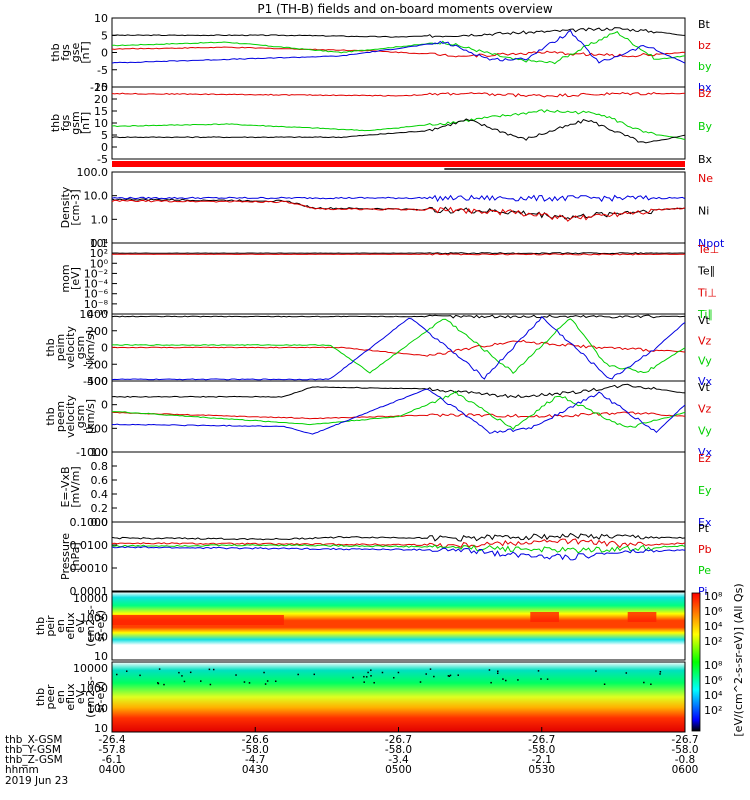 The width and height of the screenshot is (750, 800). I want to click on legend-entry: Pb, so click(705, 549).